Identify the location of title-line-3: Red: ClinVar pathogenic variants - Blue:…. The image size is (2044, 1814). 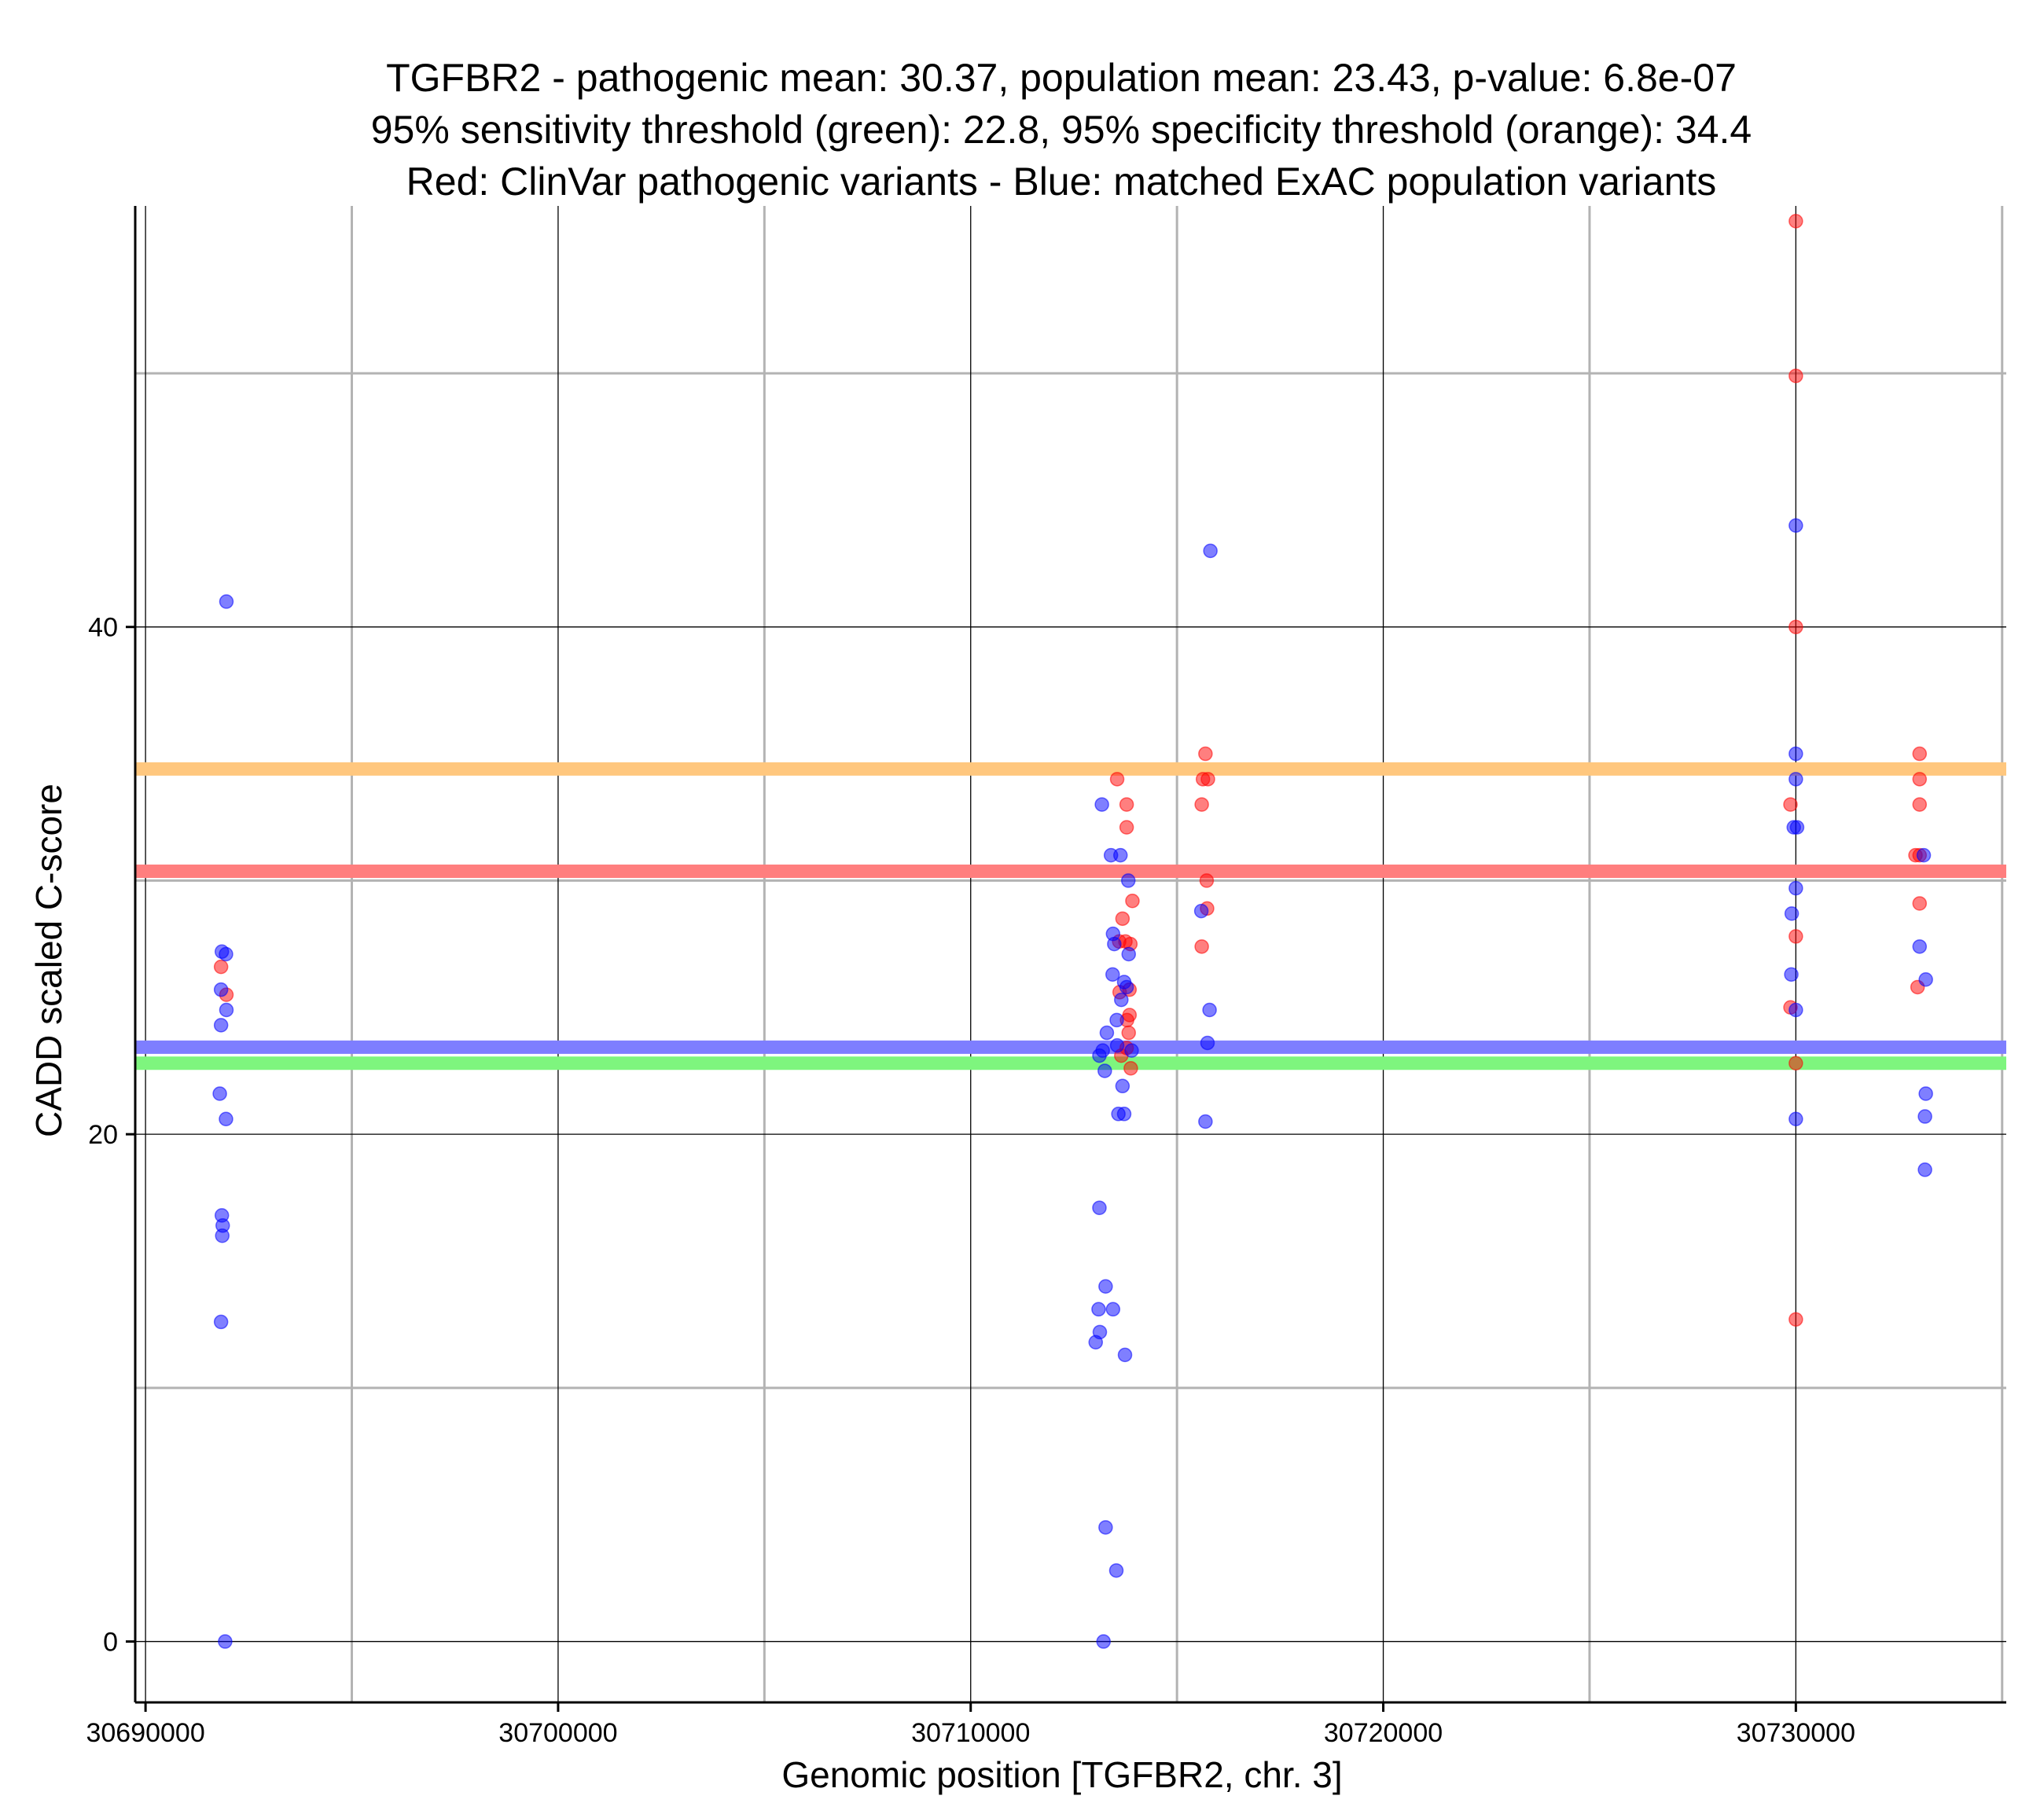
(1062, 182).